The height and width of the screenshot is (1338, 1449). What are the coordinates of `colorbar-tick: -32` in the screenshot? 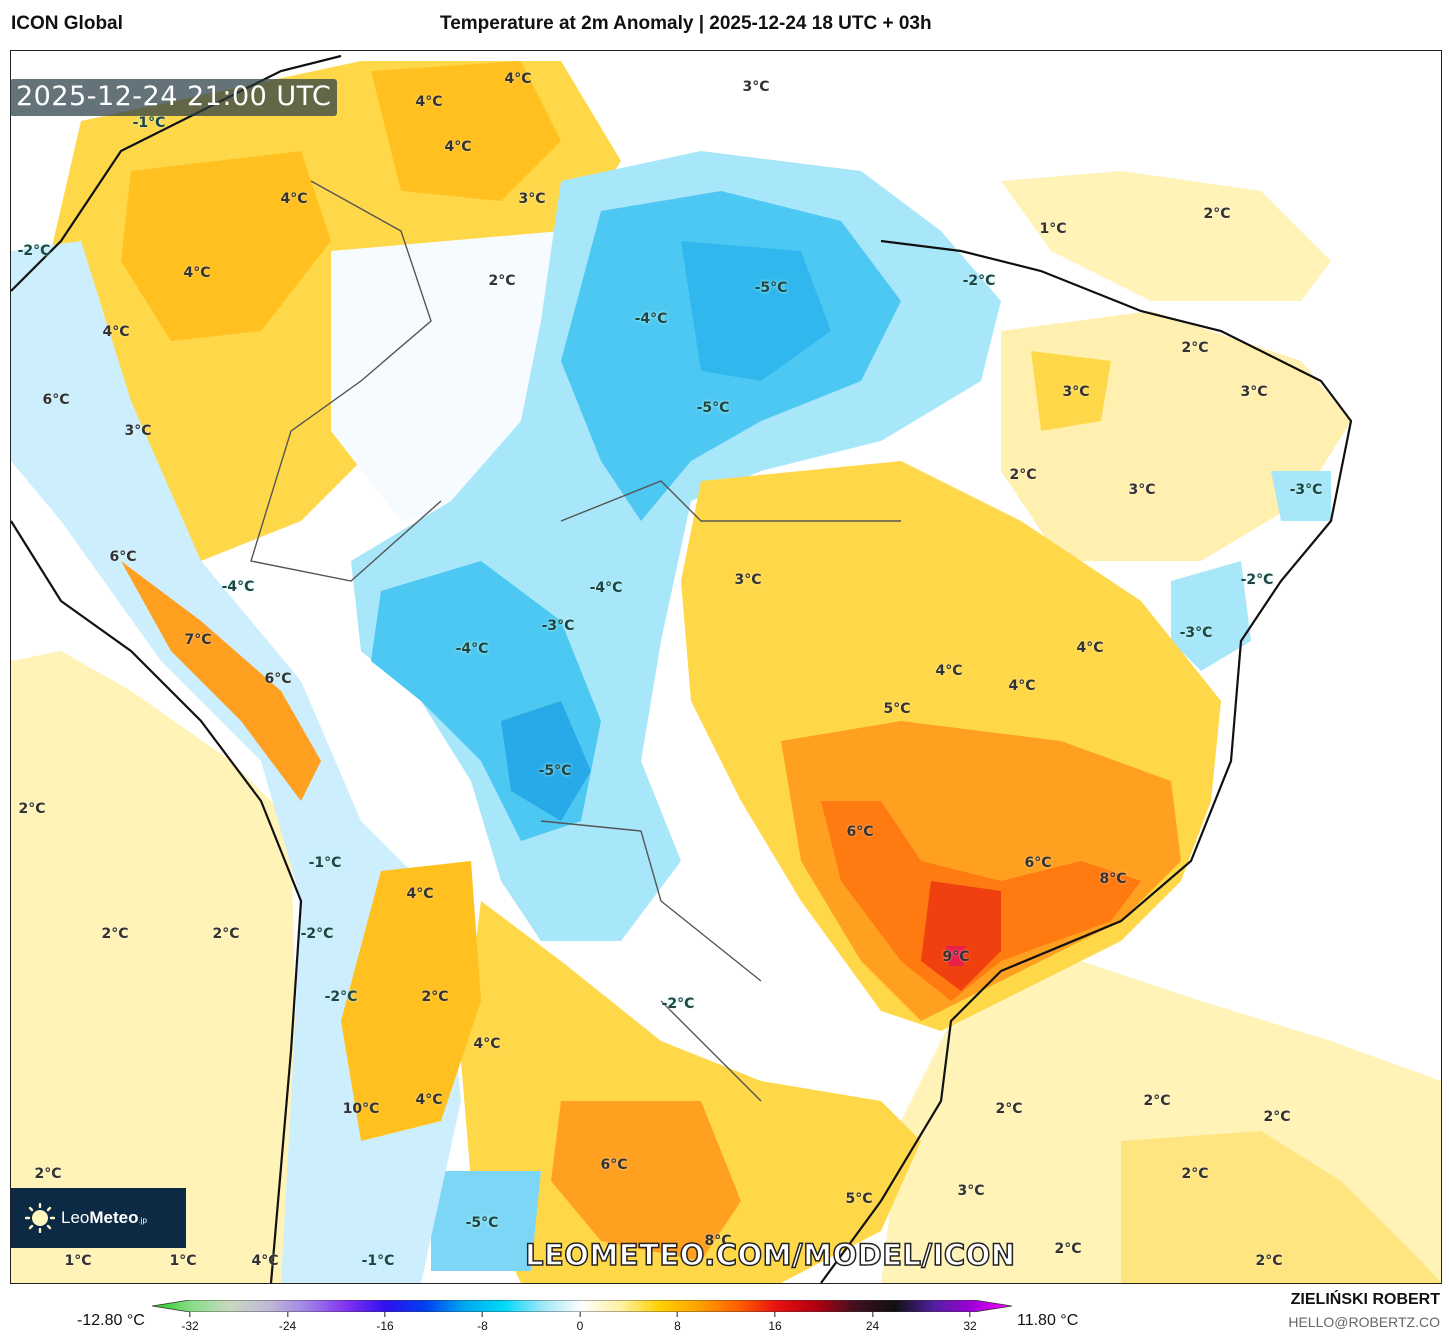 It's located at (189, 1322).